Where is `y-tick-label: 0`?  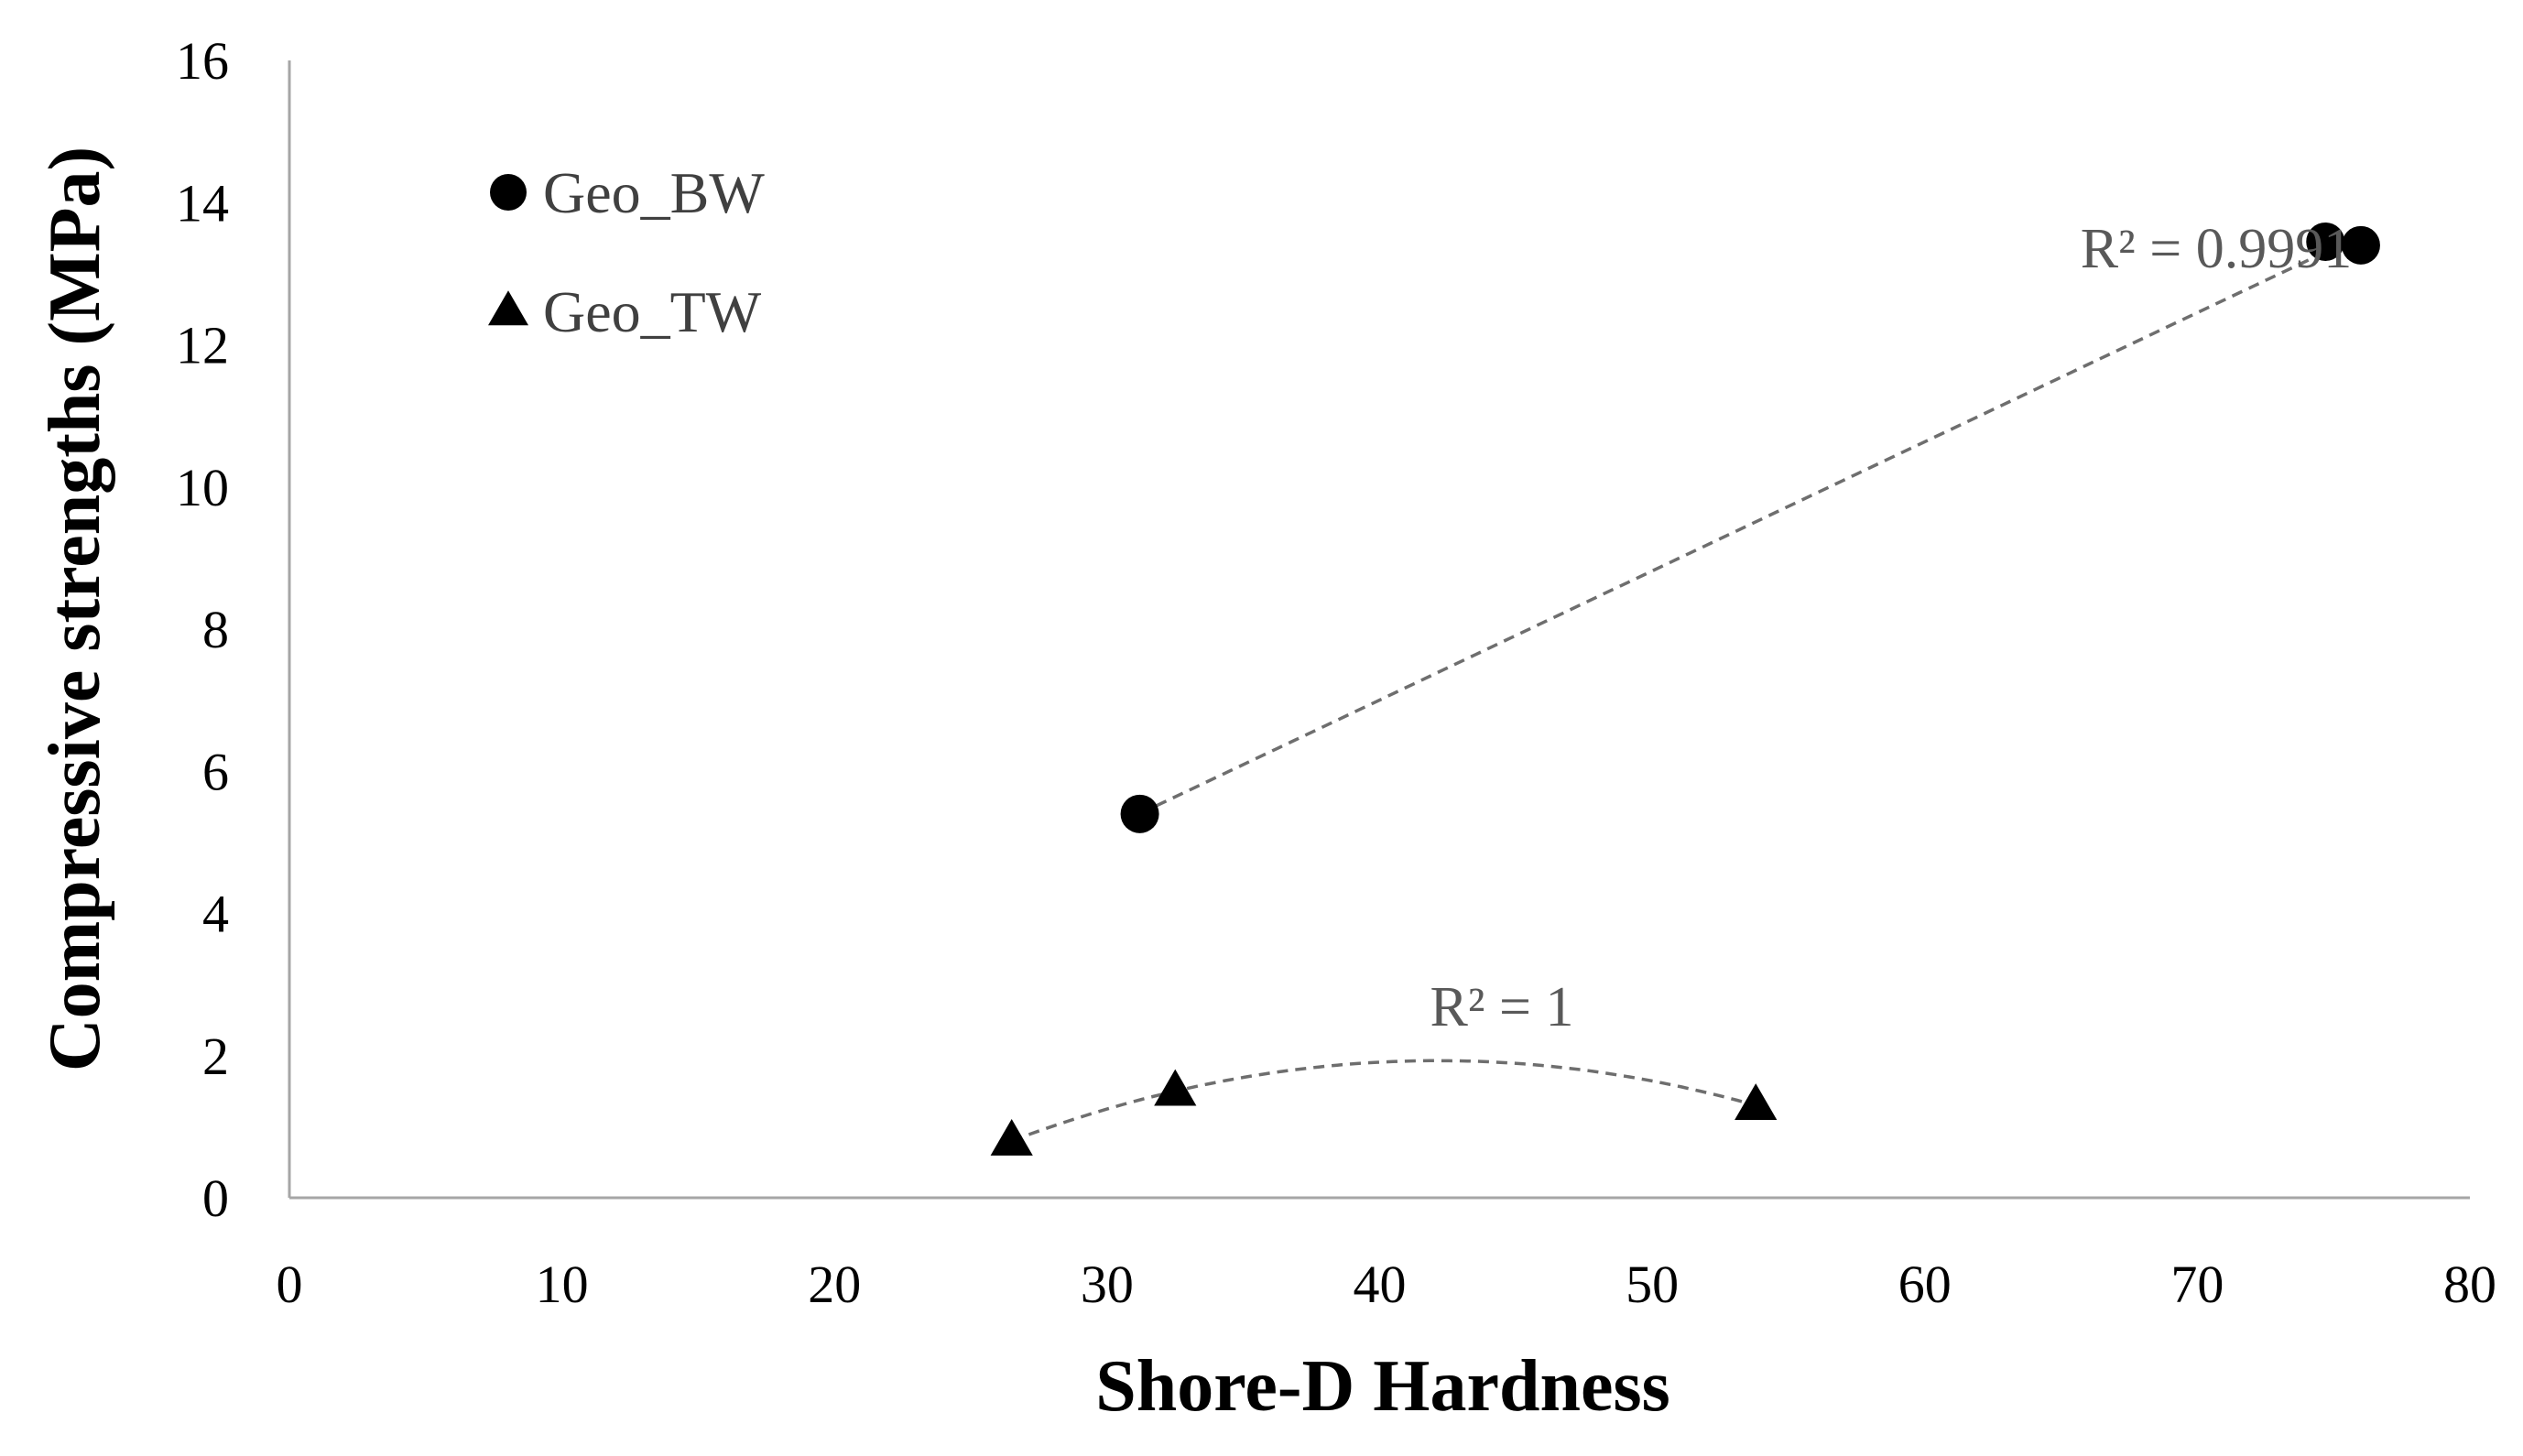 y-tick-label: 0 is located at coordinates (216, 1198).